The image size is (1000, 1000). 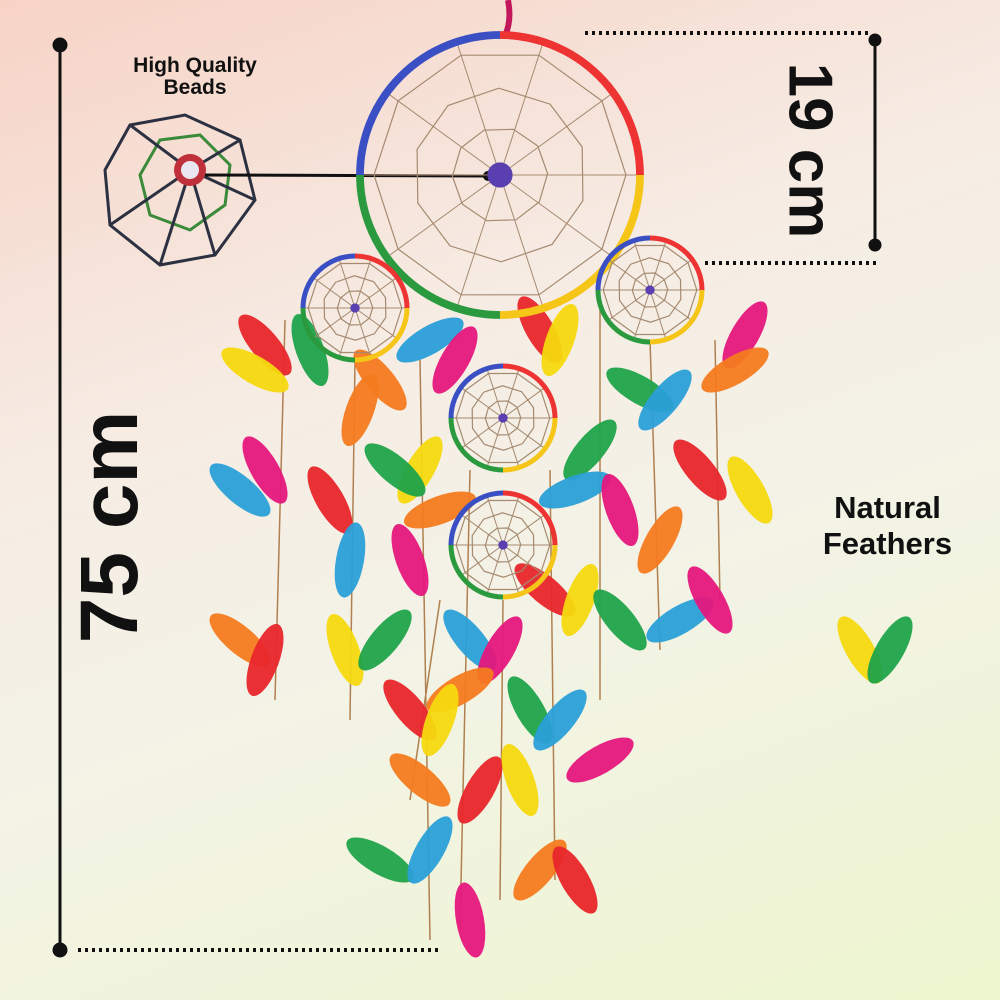 I want to click on length-label: 75 cm, so click(x=109, y=527).